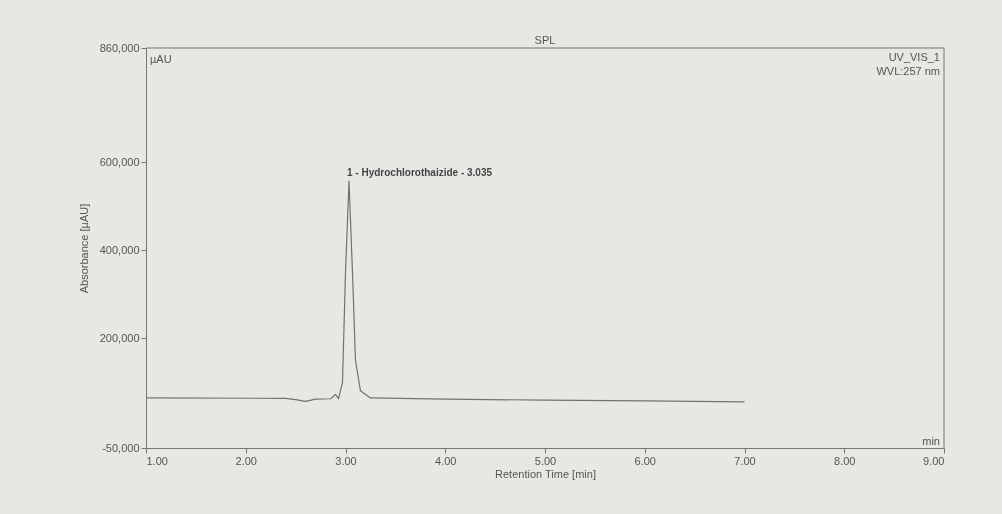 The image size is (1002, 514). What do you see at coordinates (119, 337) in the screenshot?
I see `y-tick-label: 200,000` at bounding box center [119, 337].